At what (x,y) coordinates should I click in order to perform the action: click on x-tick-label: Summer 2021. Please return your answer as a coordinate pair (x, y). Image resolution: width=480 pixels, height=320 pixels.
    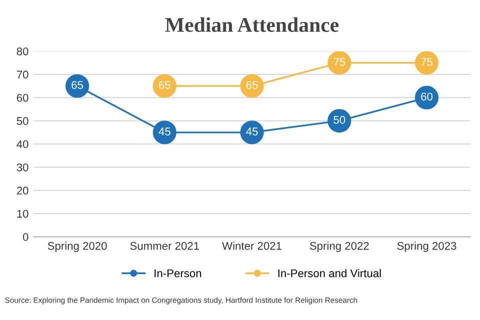
    Looking at the image, I should click on (164, 246).